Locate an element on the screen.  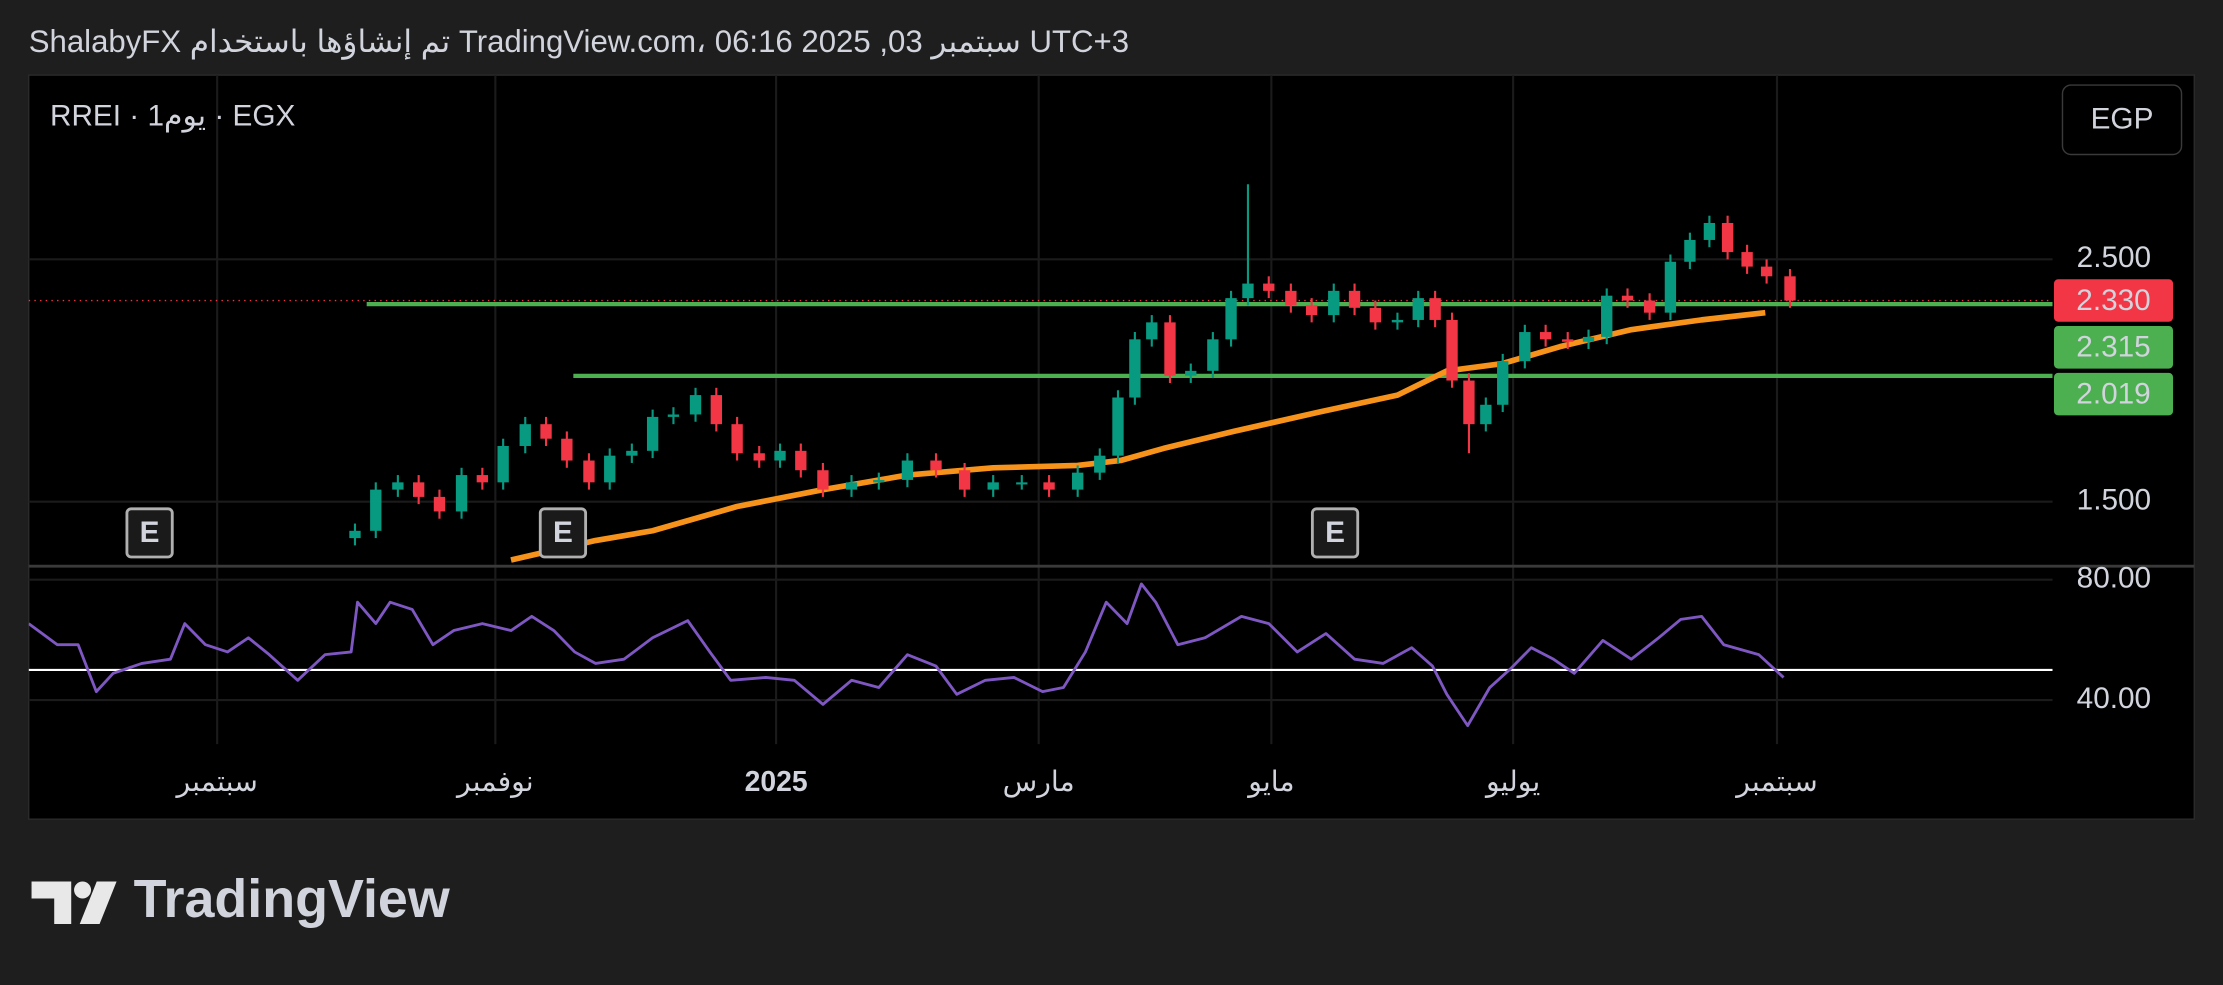
logo-icon is located at coordinates (74, 903).